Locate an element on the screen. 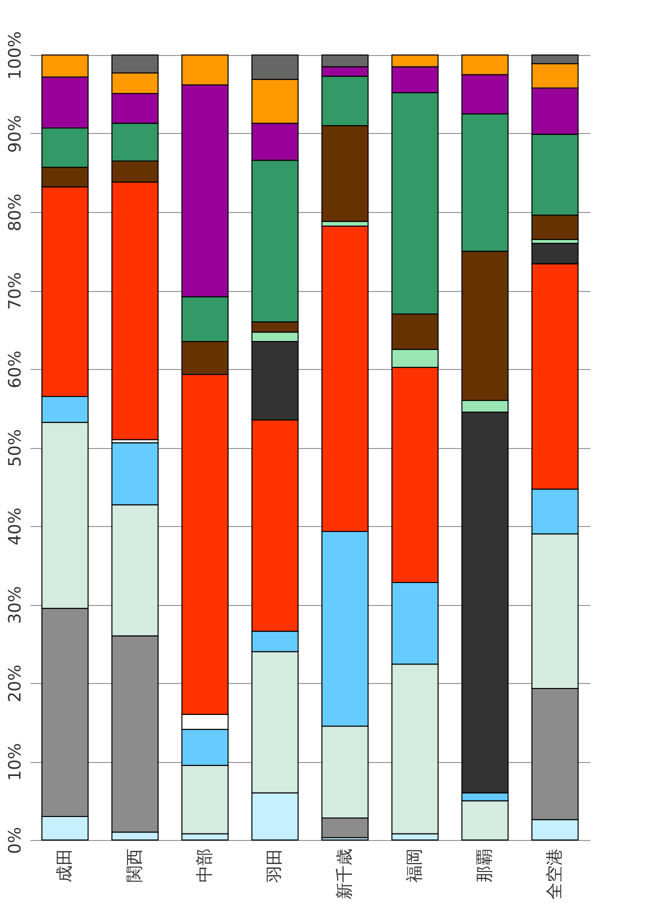  x-tick-label: 全空港 is located at coordinates (555, 874).